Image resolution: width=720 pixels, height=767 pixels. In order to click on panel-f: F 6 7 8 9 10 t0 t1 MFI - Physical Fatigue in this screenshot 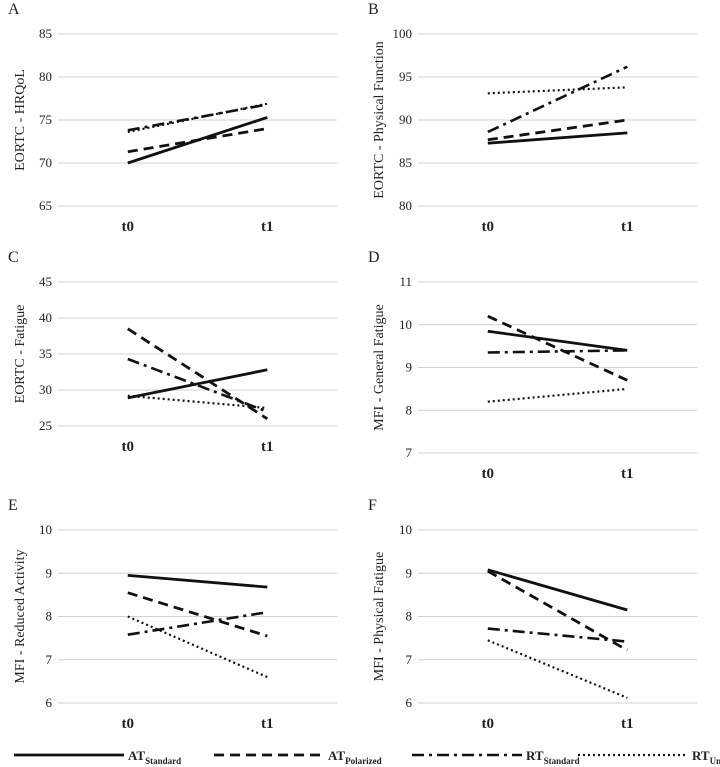, I will do `click(532, 614)`.